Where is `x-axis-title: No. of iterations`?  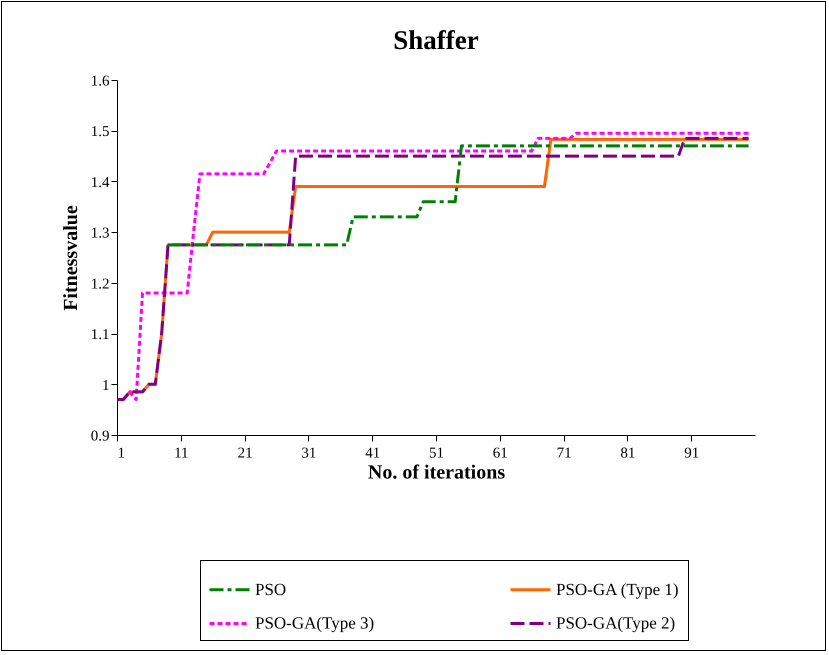 x-axis-title: No. of iterations is located at coordinates (437, 473).